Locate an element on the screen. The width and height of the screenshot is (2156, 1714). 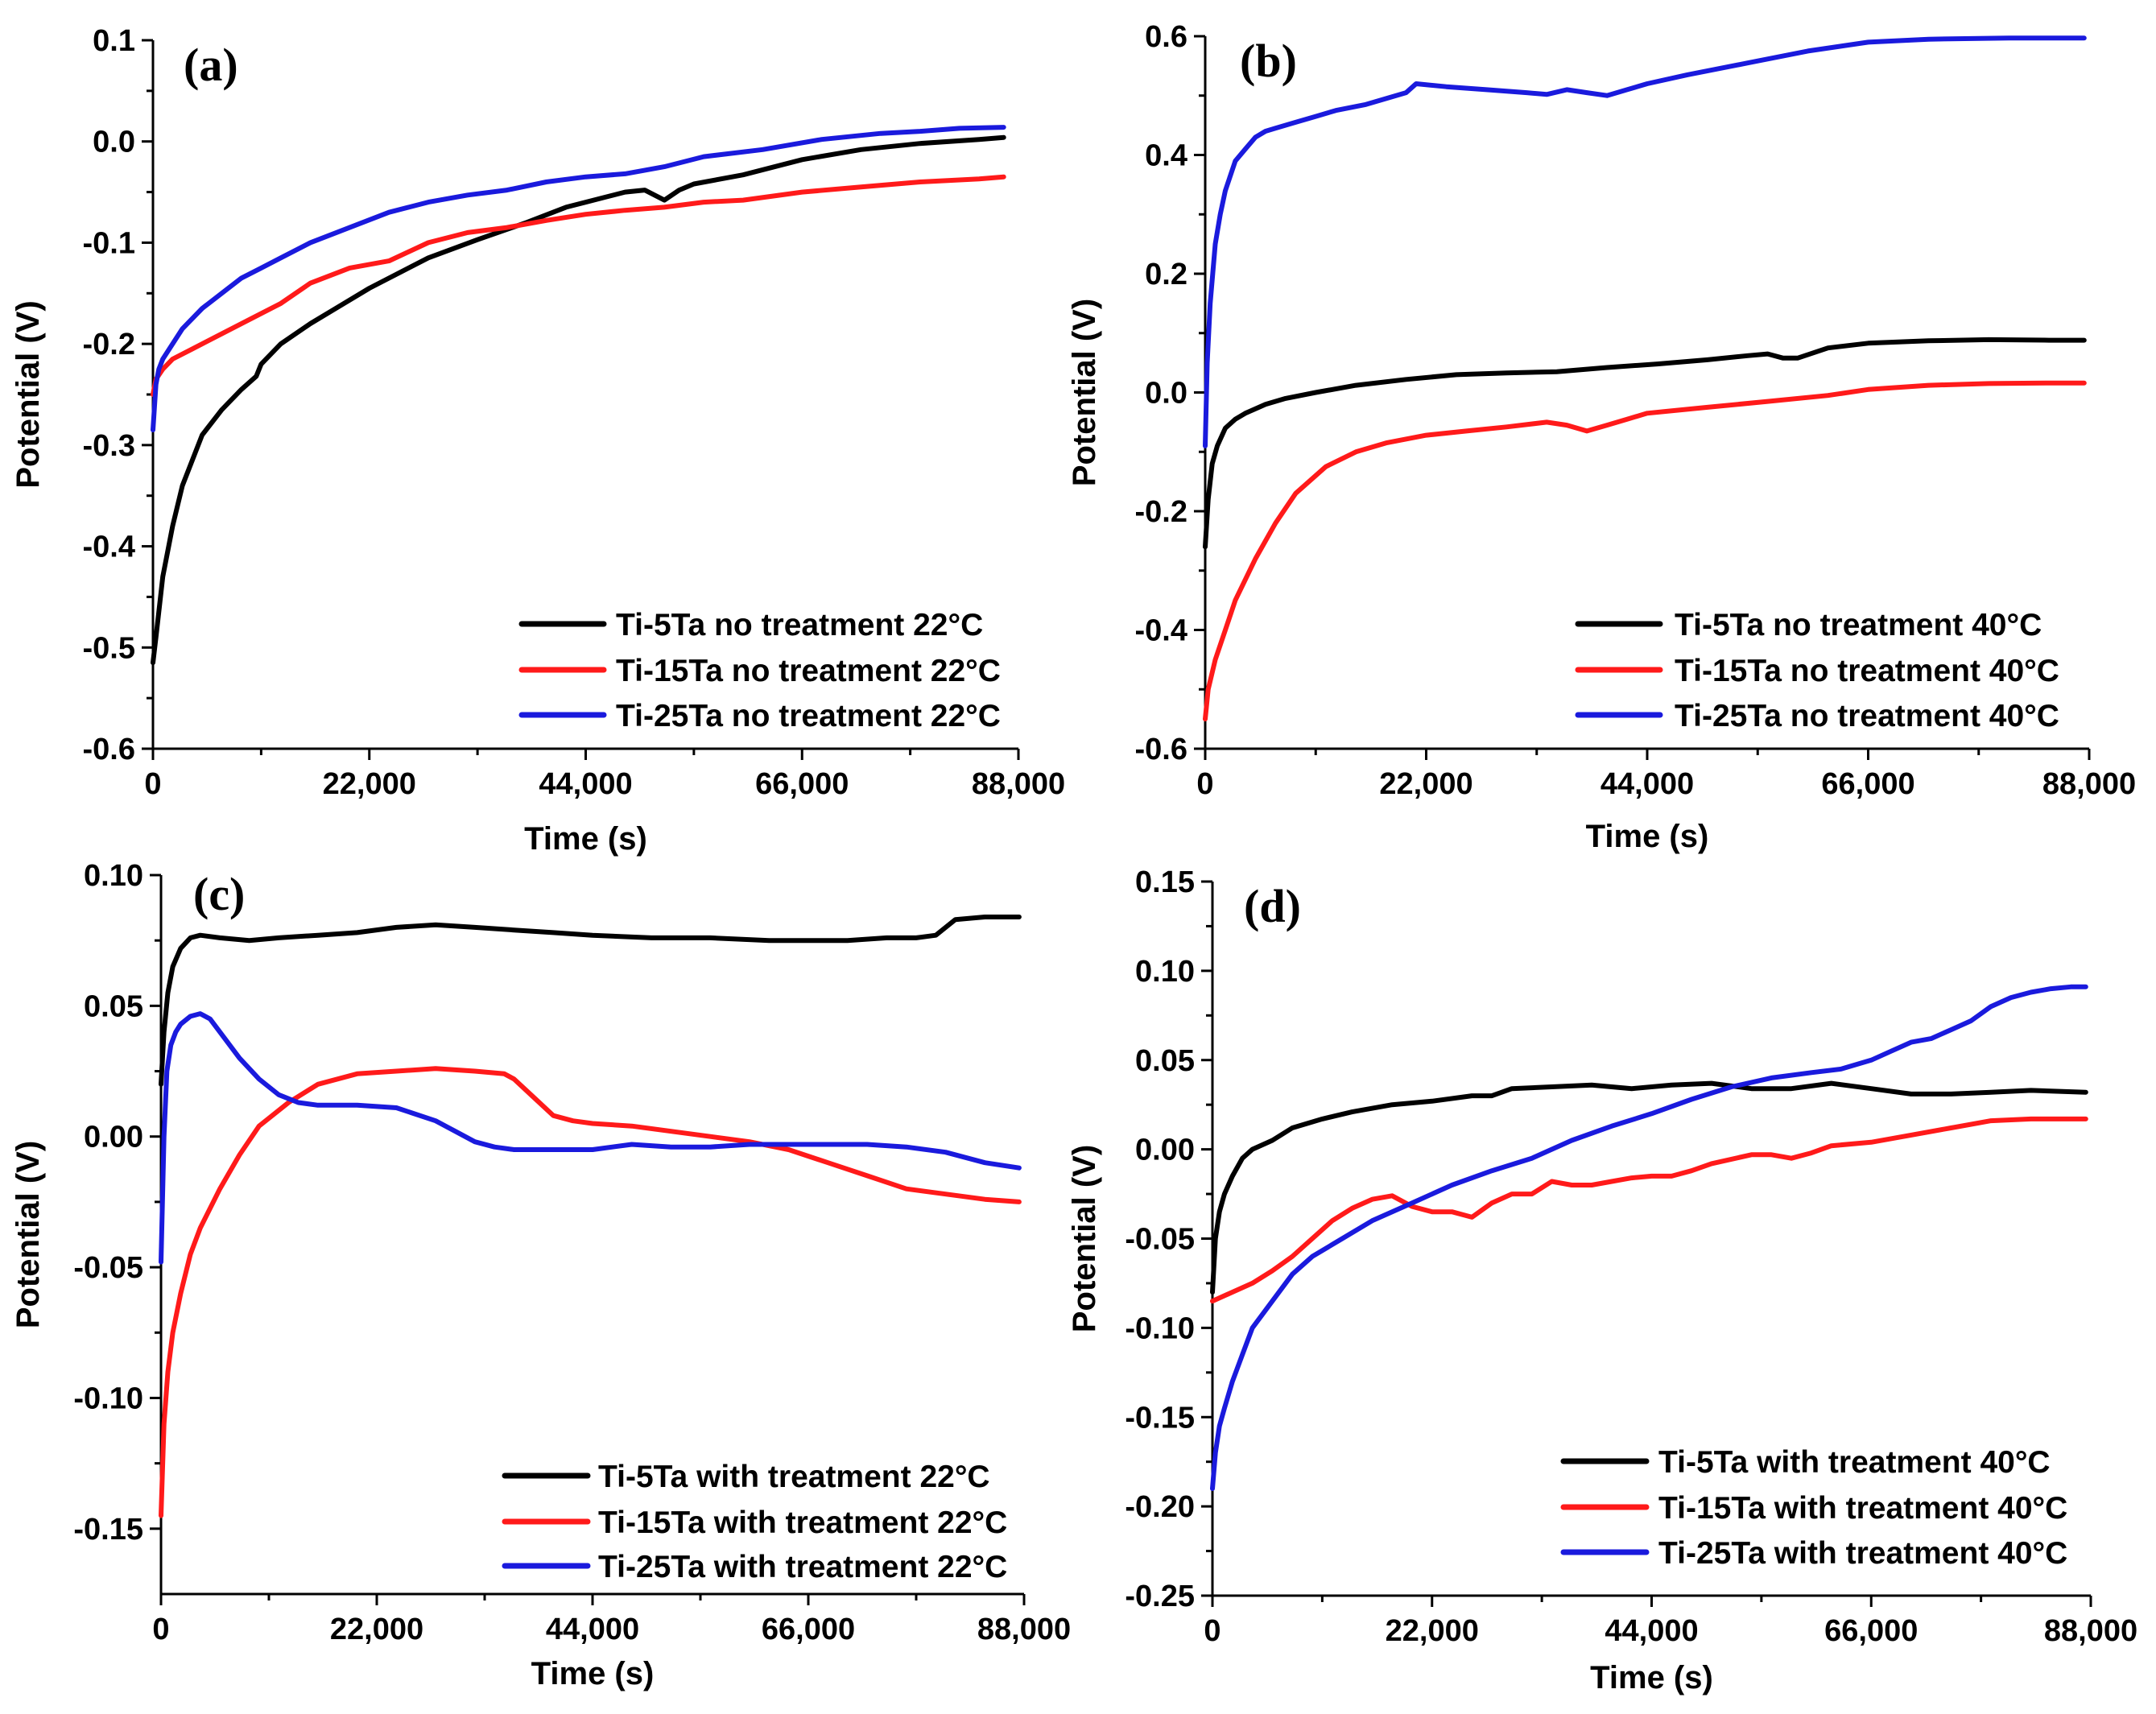
legend-label: Ti-25Ta no treatment 40°C is located at coordinates (1867, 716).